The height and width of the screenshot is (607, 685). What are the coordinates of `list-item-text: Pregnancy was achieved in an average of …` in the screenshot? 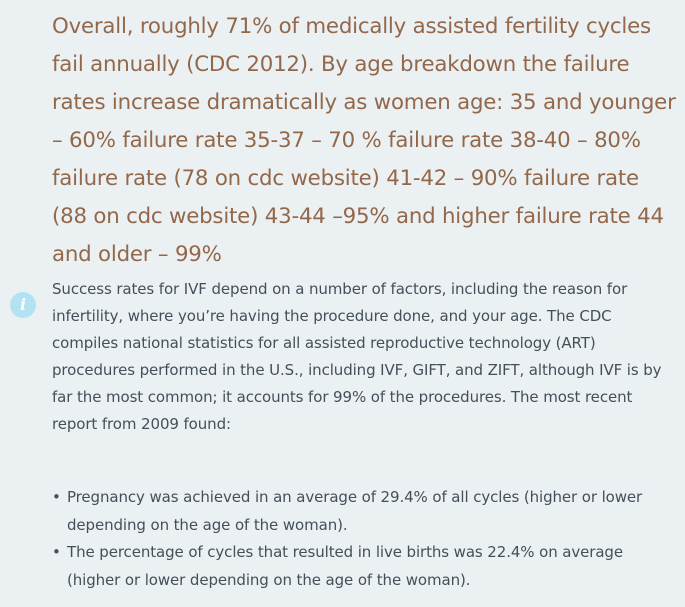 It's located at (355, 511).